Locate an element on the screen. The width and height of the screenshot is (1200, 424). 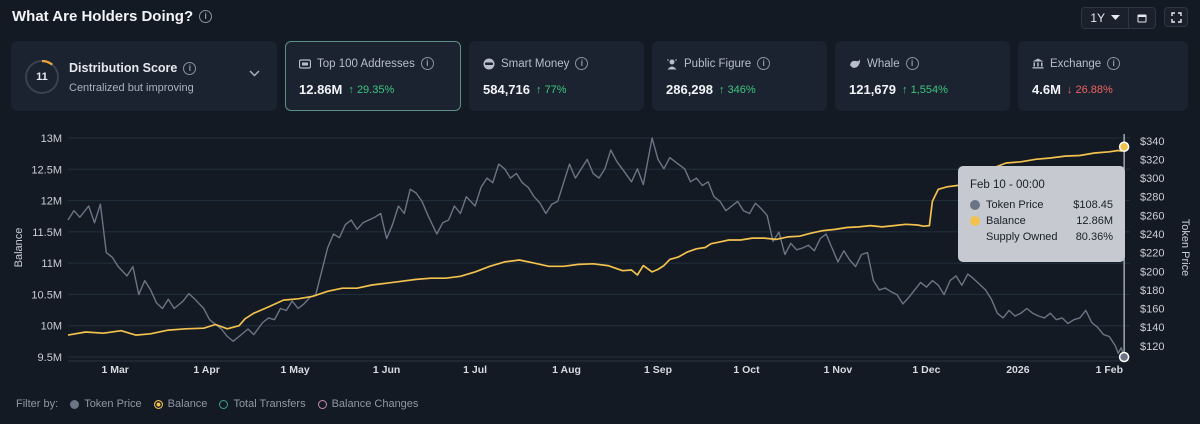
y-left-tick-label: 10M is located at coordinates (51, 327).